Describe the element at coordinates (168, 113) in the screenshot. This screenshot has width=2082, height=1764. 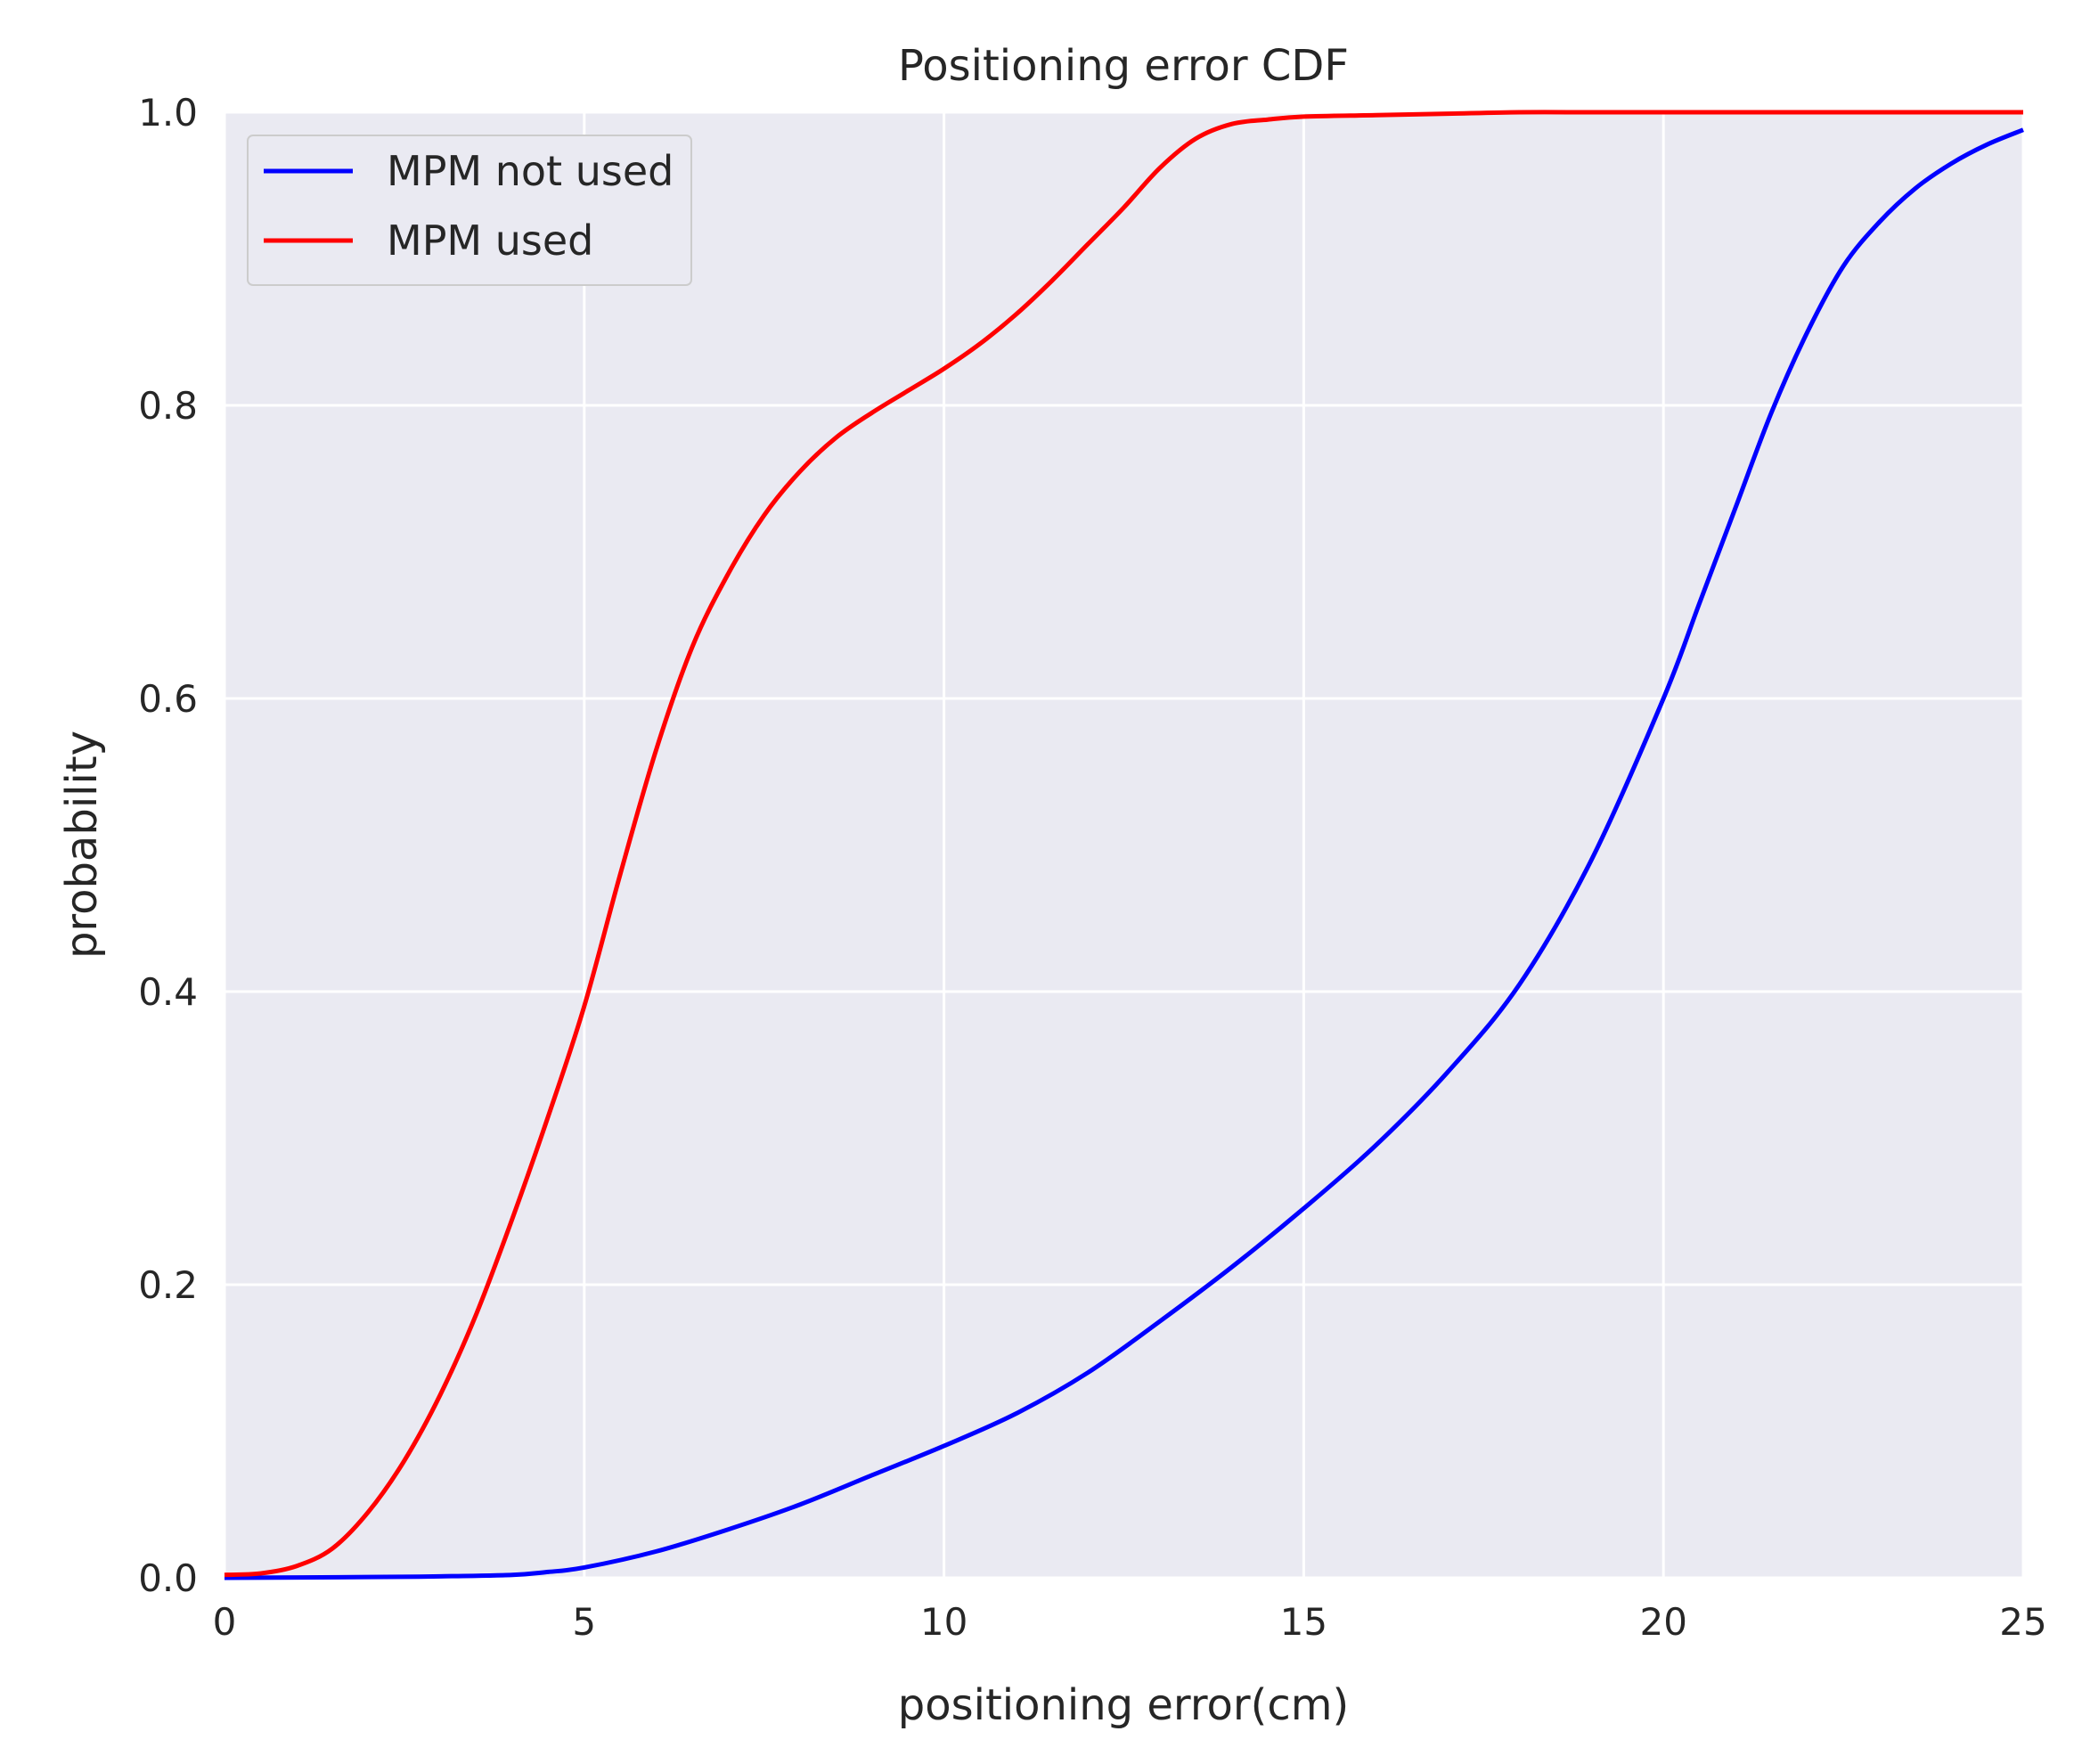
I see `y-tick-label: 1.0` at that location.